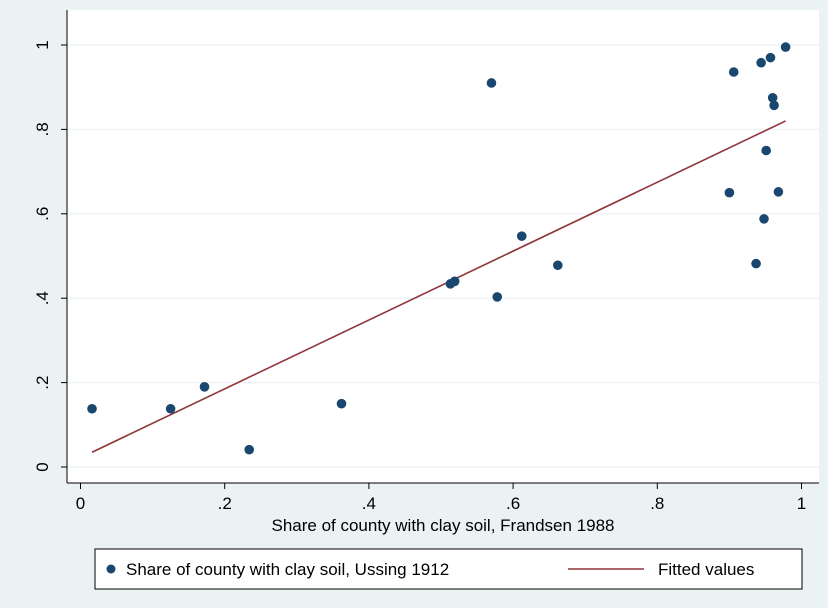  What do you see at coordinates (80, 503) in the screenshot?
I see `x-tick-label: 0` at bounding box center [80, 503].